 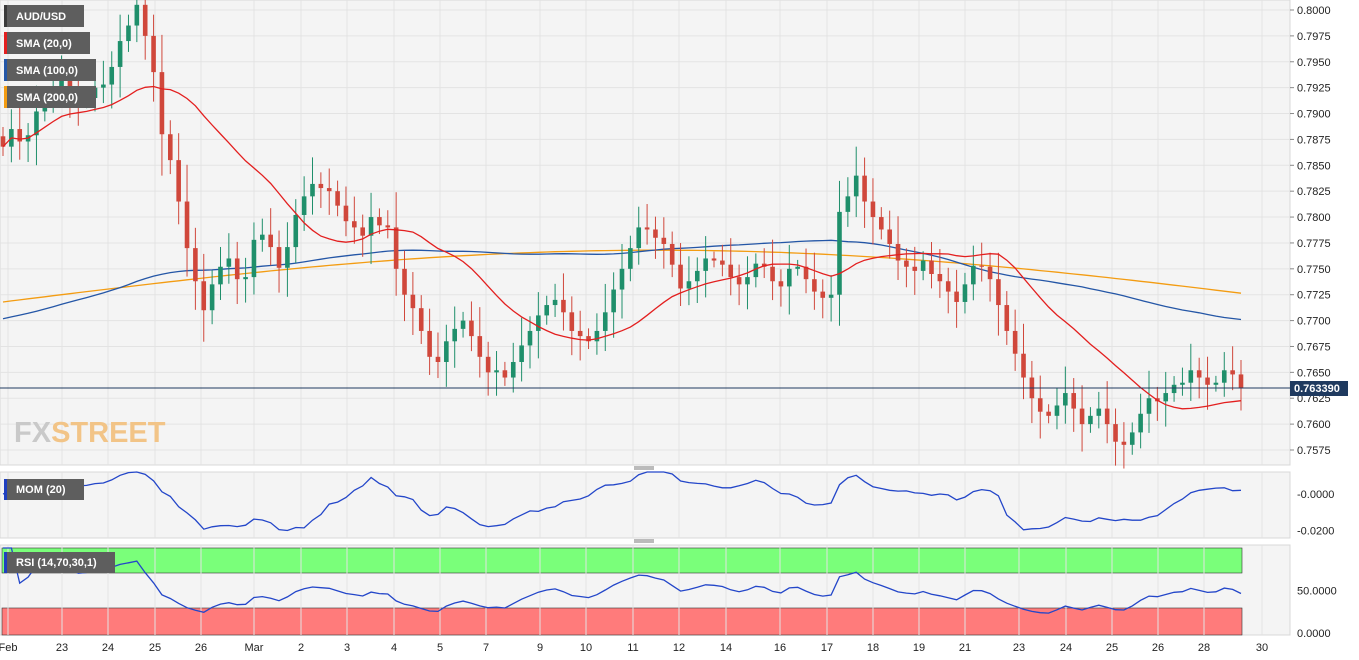 I want to click on legend-item-sma-200: SMA (200,0), so click(x=50, y=97).